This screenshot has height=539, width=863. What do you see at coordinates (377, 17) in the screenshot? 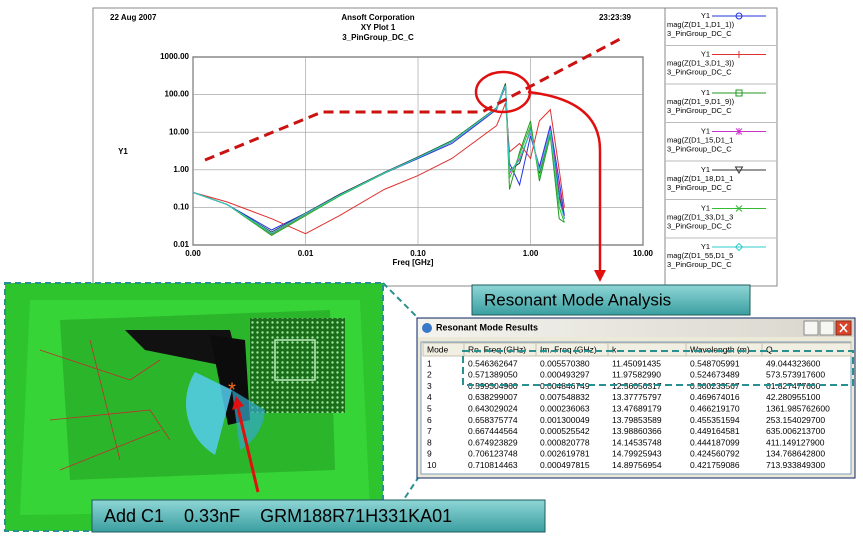
I see `plot-company: Ansoft Corporation` at bounding box center [377, 17].